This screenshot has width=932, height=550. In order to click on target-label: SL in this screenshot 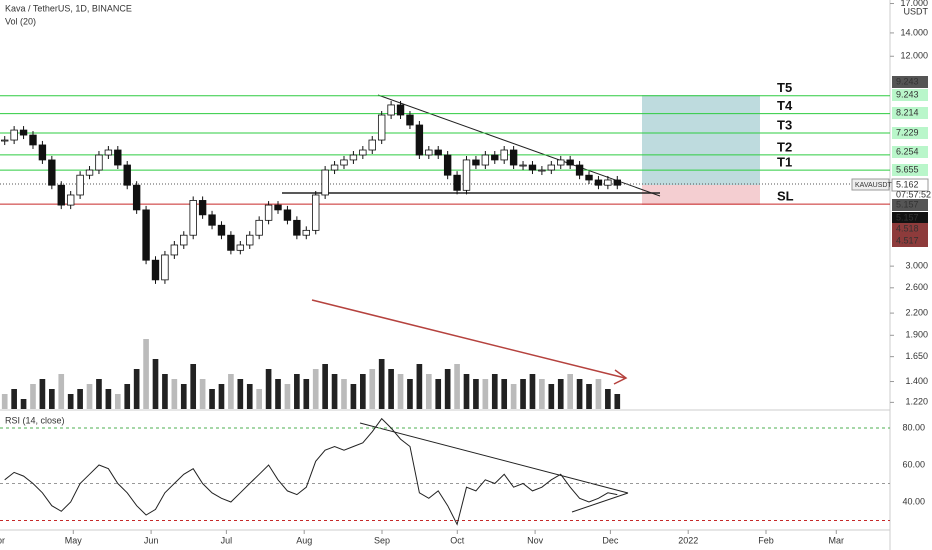, I will do `click(785, 196)`.